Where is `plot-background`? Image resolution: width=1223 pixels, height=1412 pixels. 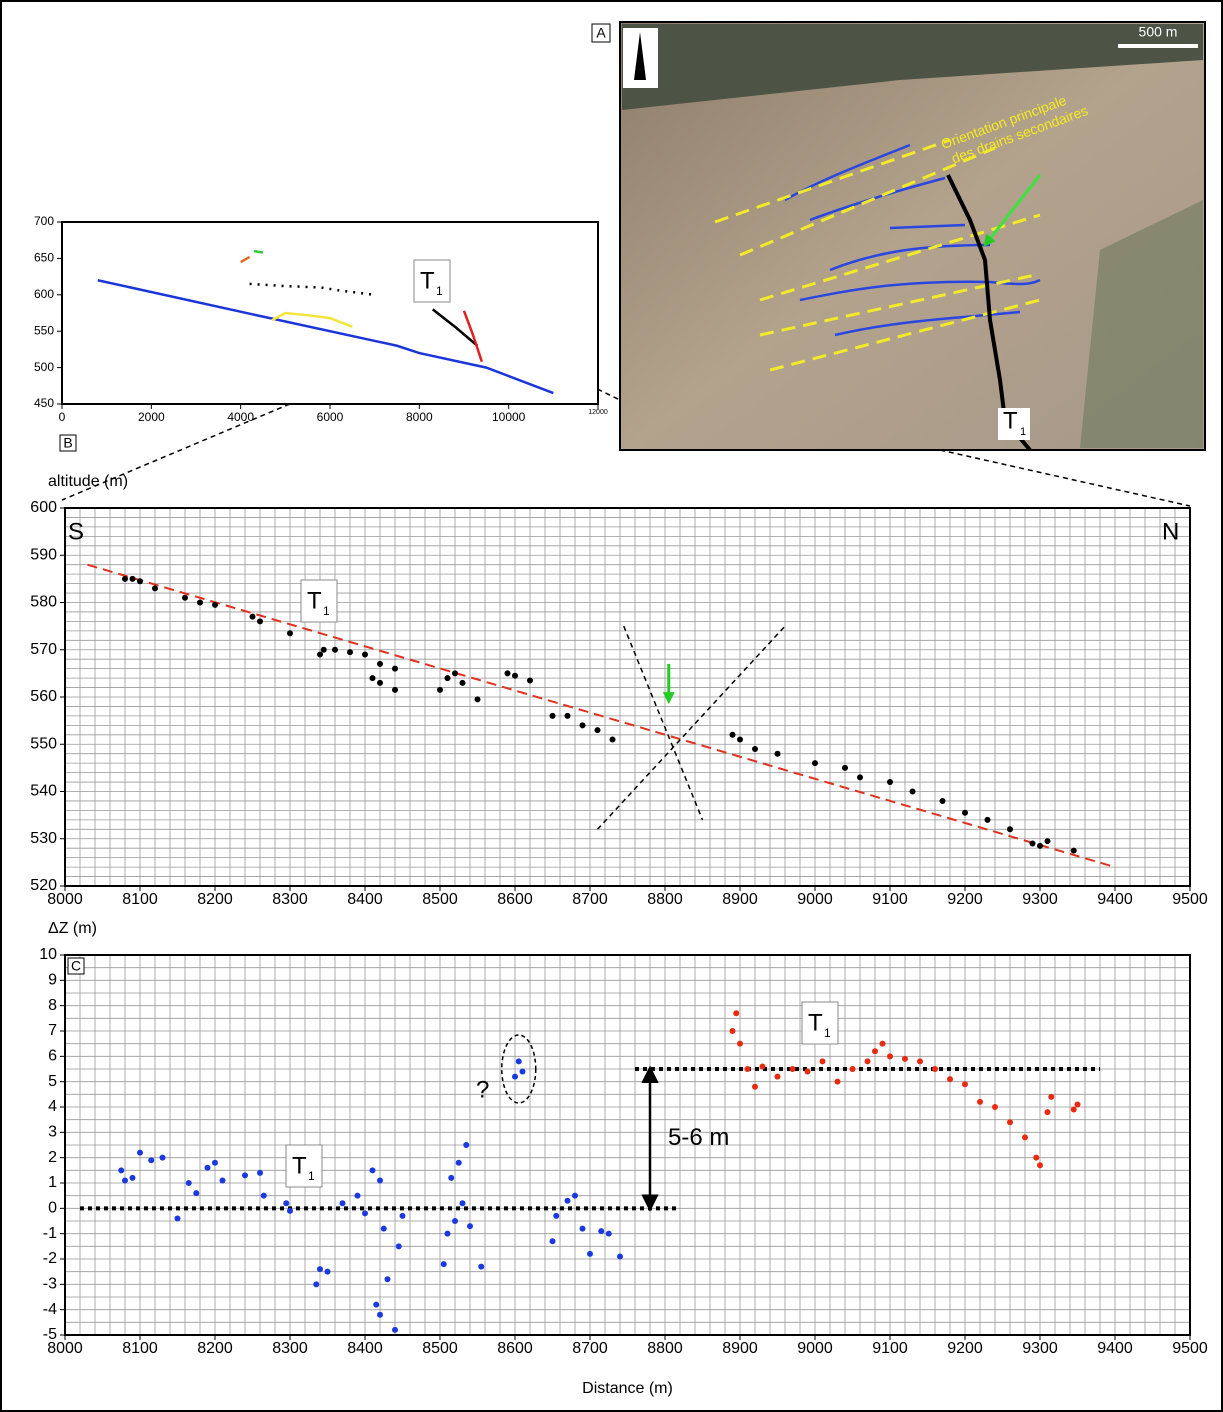 plot-background is located at coordinates (330, 313).